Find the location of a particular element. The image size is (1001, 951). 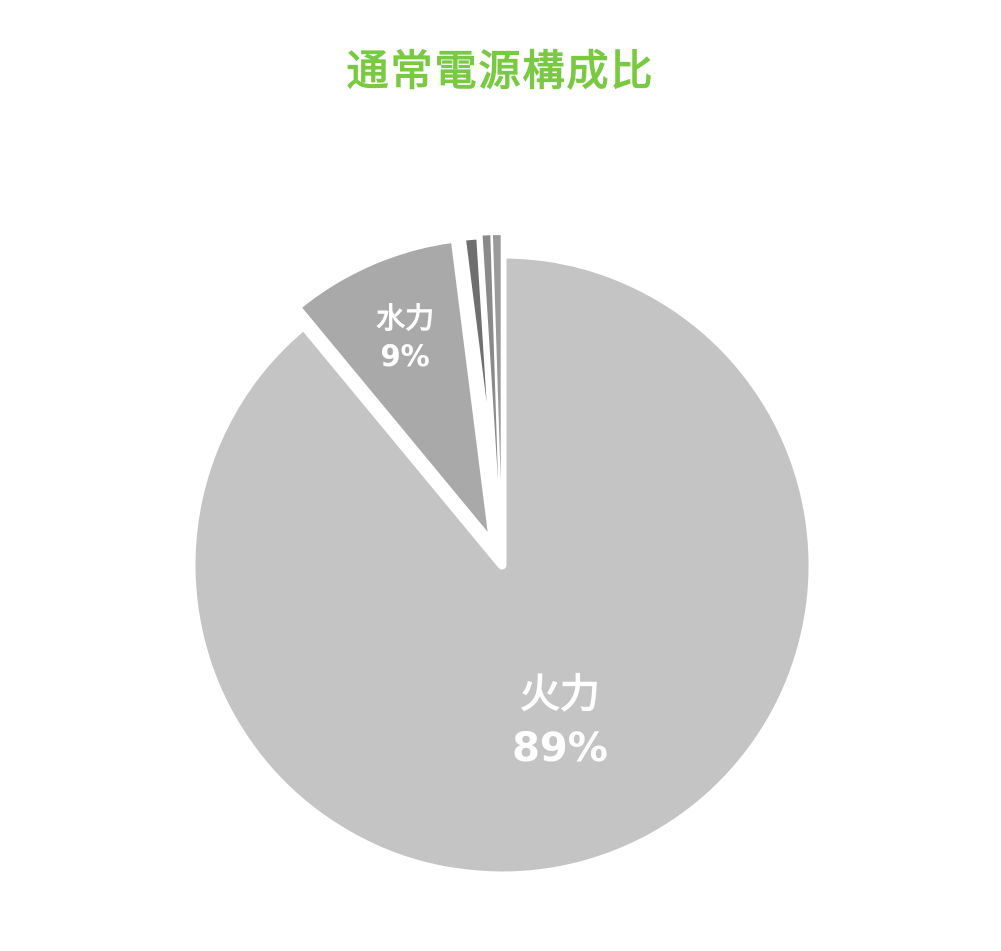

pie-labels: 火力 89% 水力 9% is located at coordinates (492, 536).